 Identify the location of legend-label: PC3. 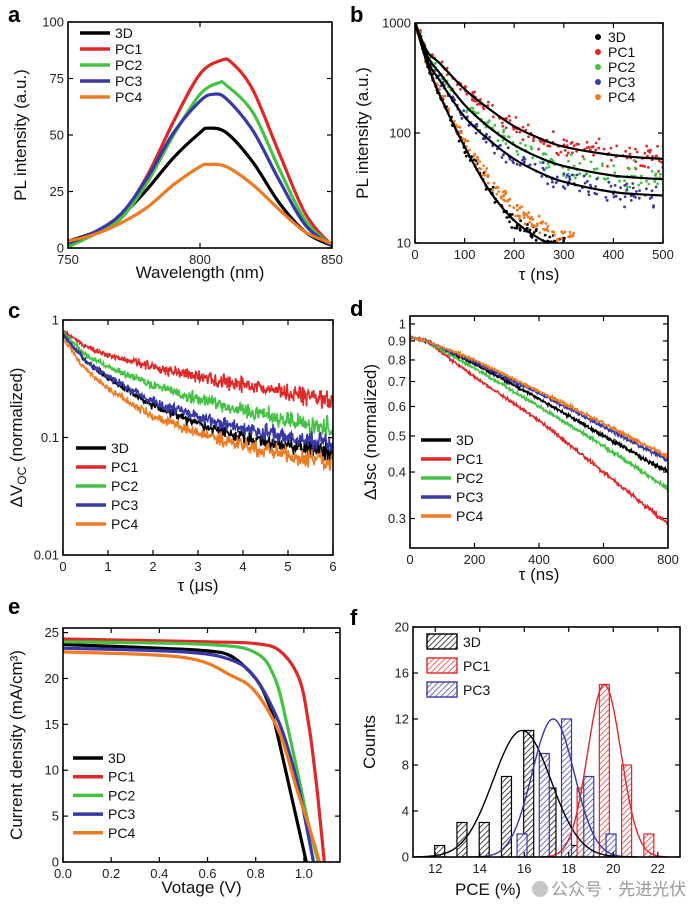
(469, 497).